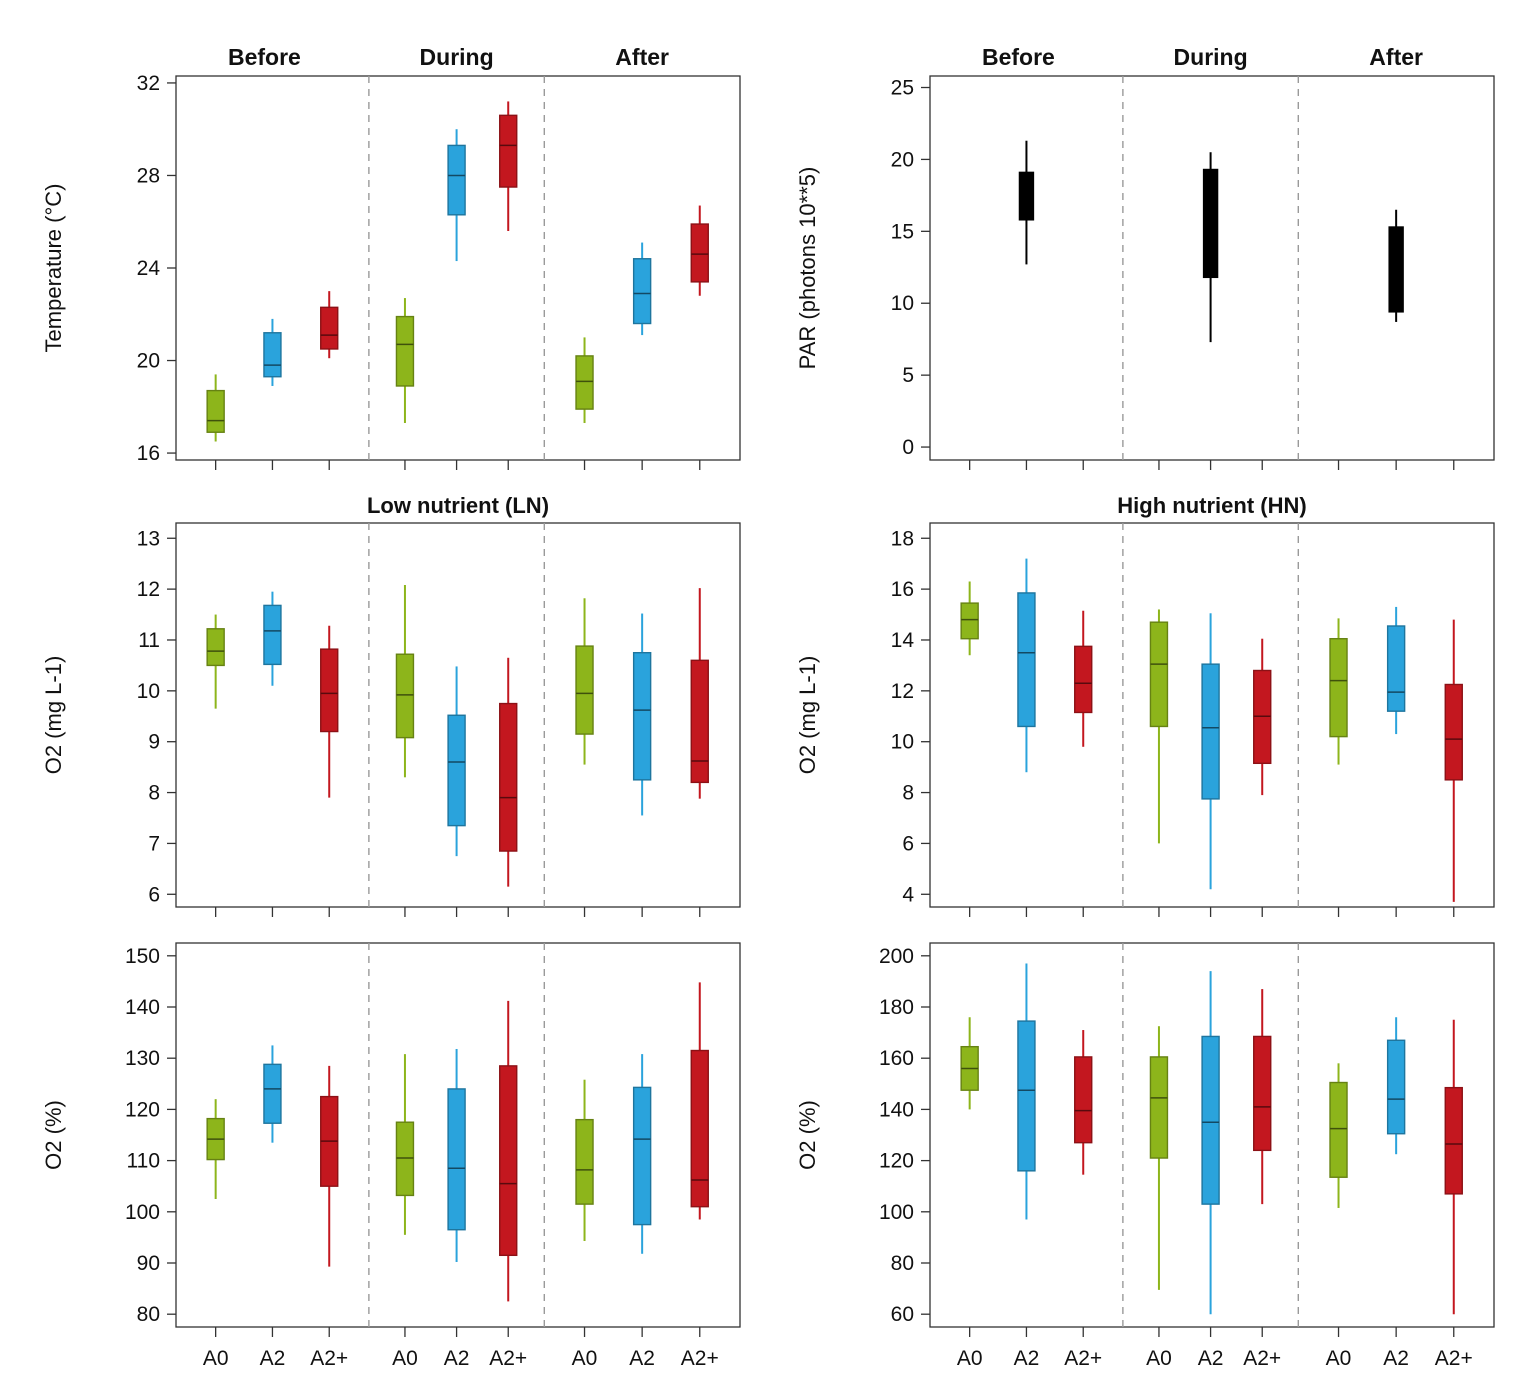 The height and width of the screenshot is (1400, 1532). I want to click on y-tick-label: 120, so click(142, 1109).